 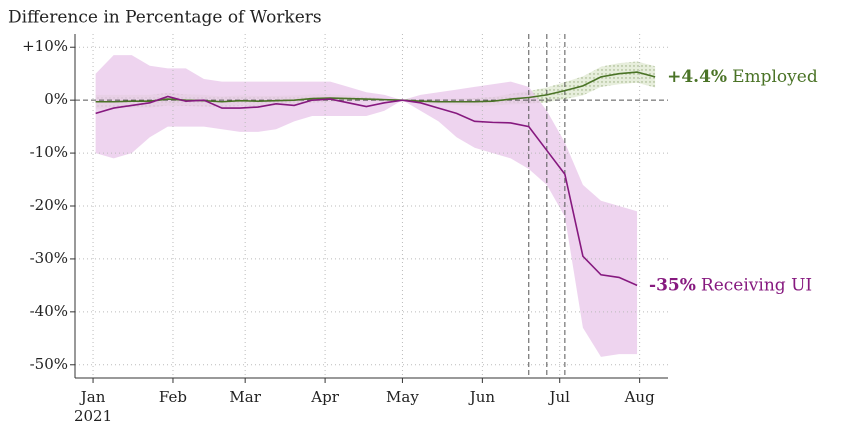 What do you see at coordinates (45, 46) in the screenshot?
I see `y-tick-label: +10%` at bounding box center [45, 46].